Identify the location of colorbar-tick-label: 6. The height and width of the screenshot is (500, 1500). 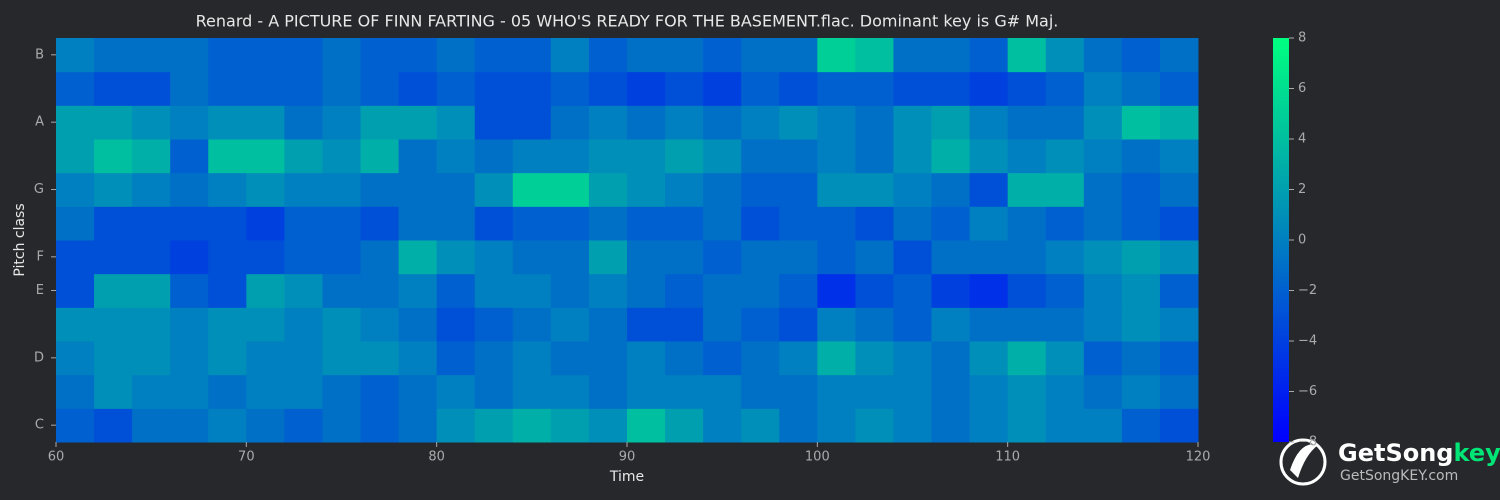
(1302, 88).